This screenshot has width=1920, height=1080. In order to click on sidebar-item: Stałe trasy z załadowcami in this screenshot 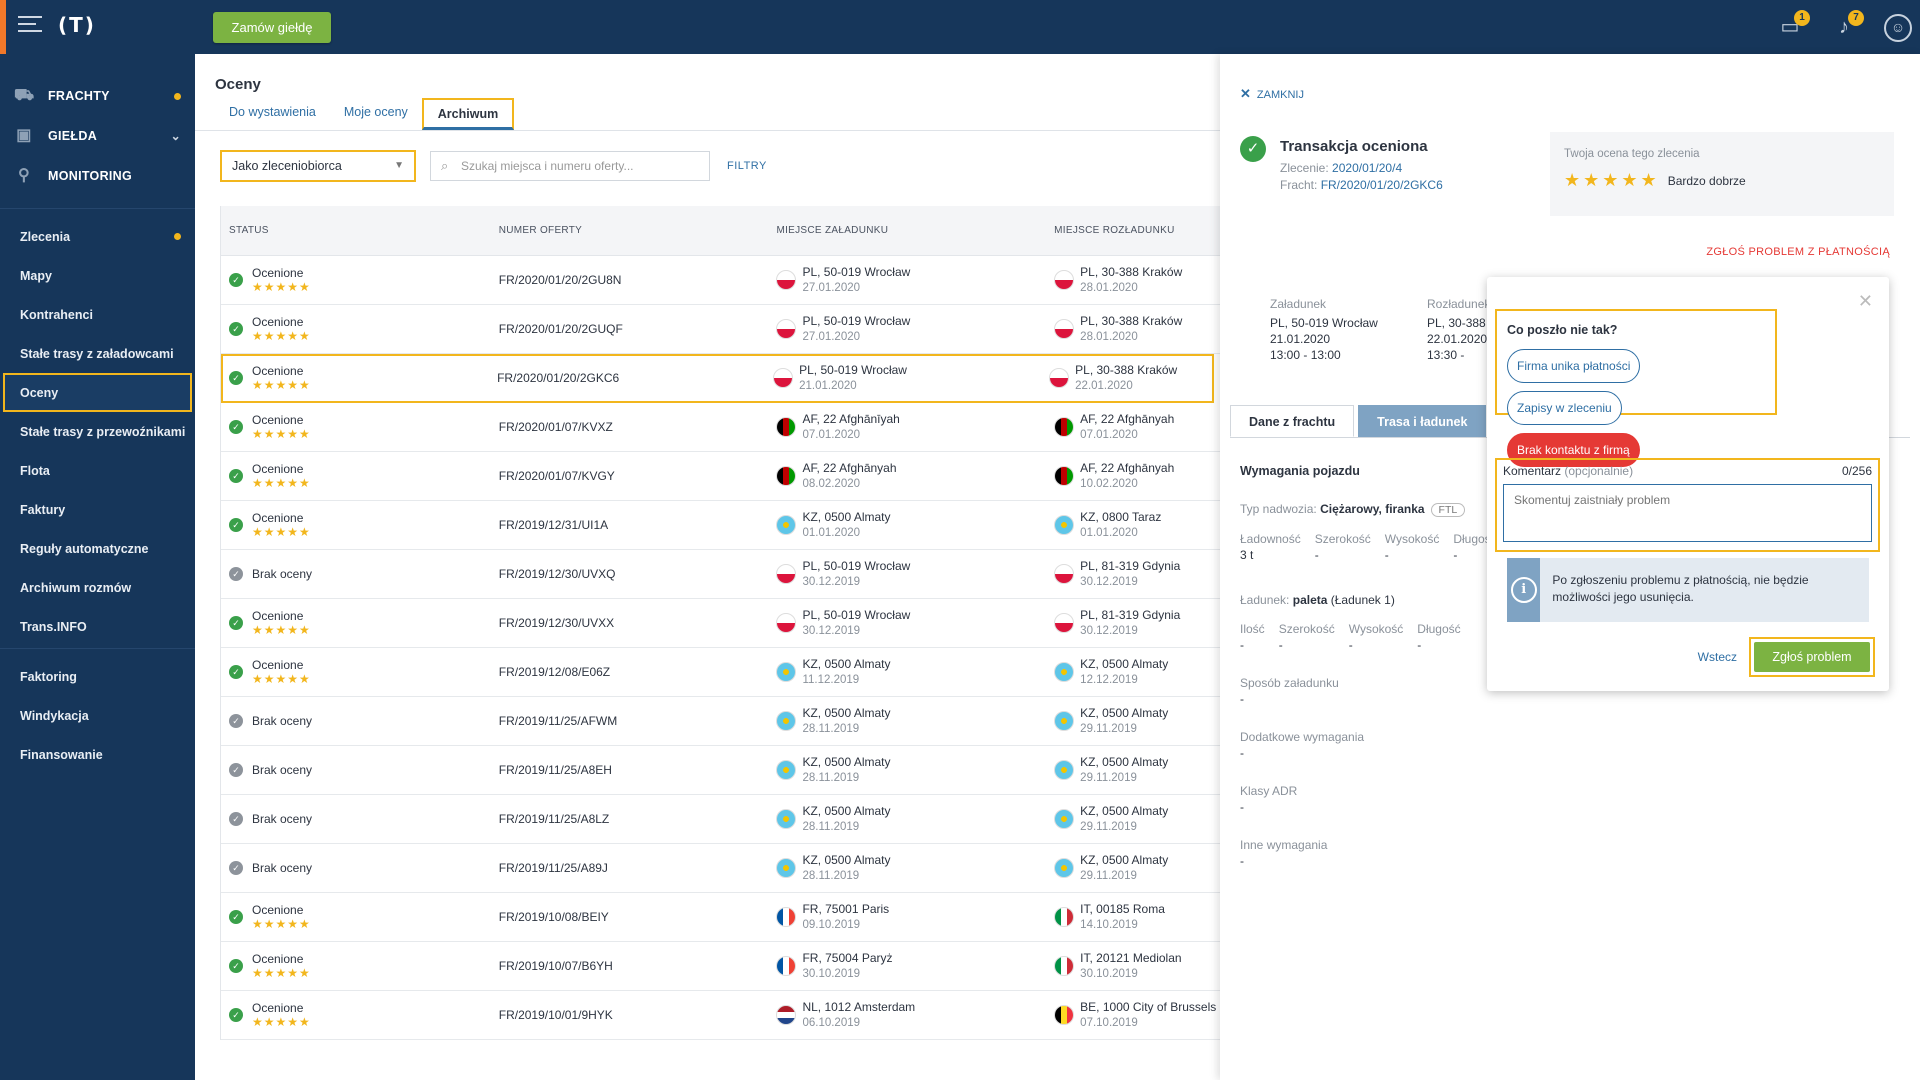, I will do `click(97, 353)`.